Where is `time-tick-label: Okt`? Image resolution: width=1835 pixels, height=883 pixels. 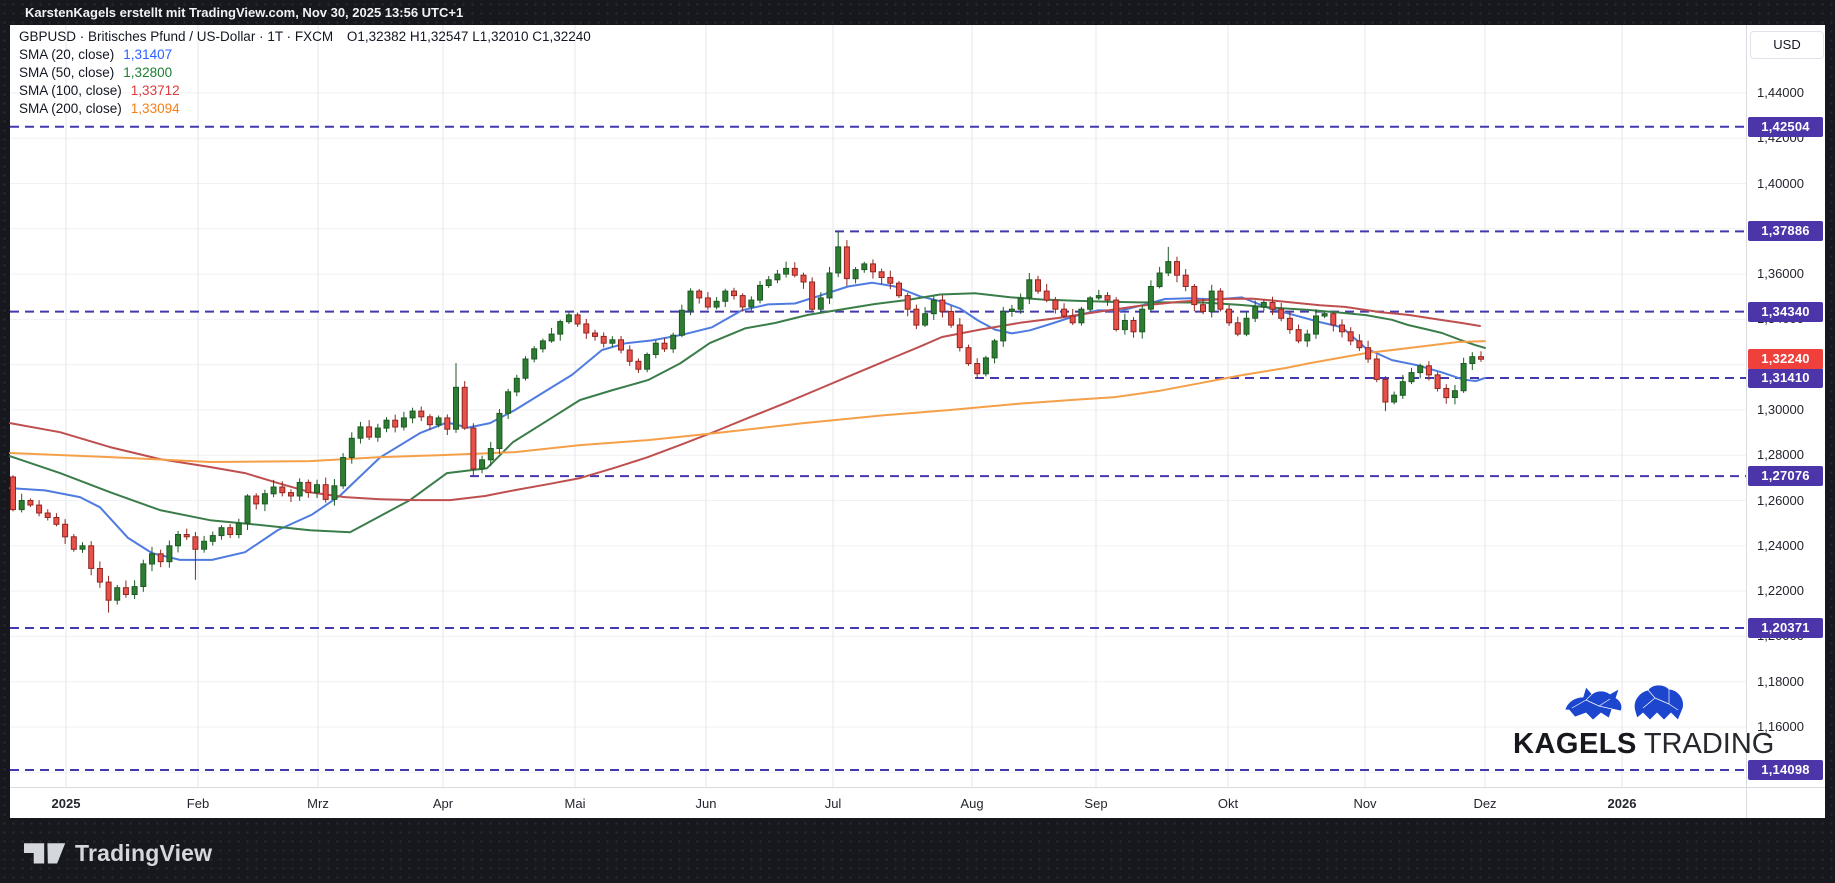 time-tick-label: Okt is located at coordinates (1228, 803).